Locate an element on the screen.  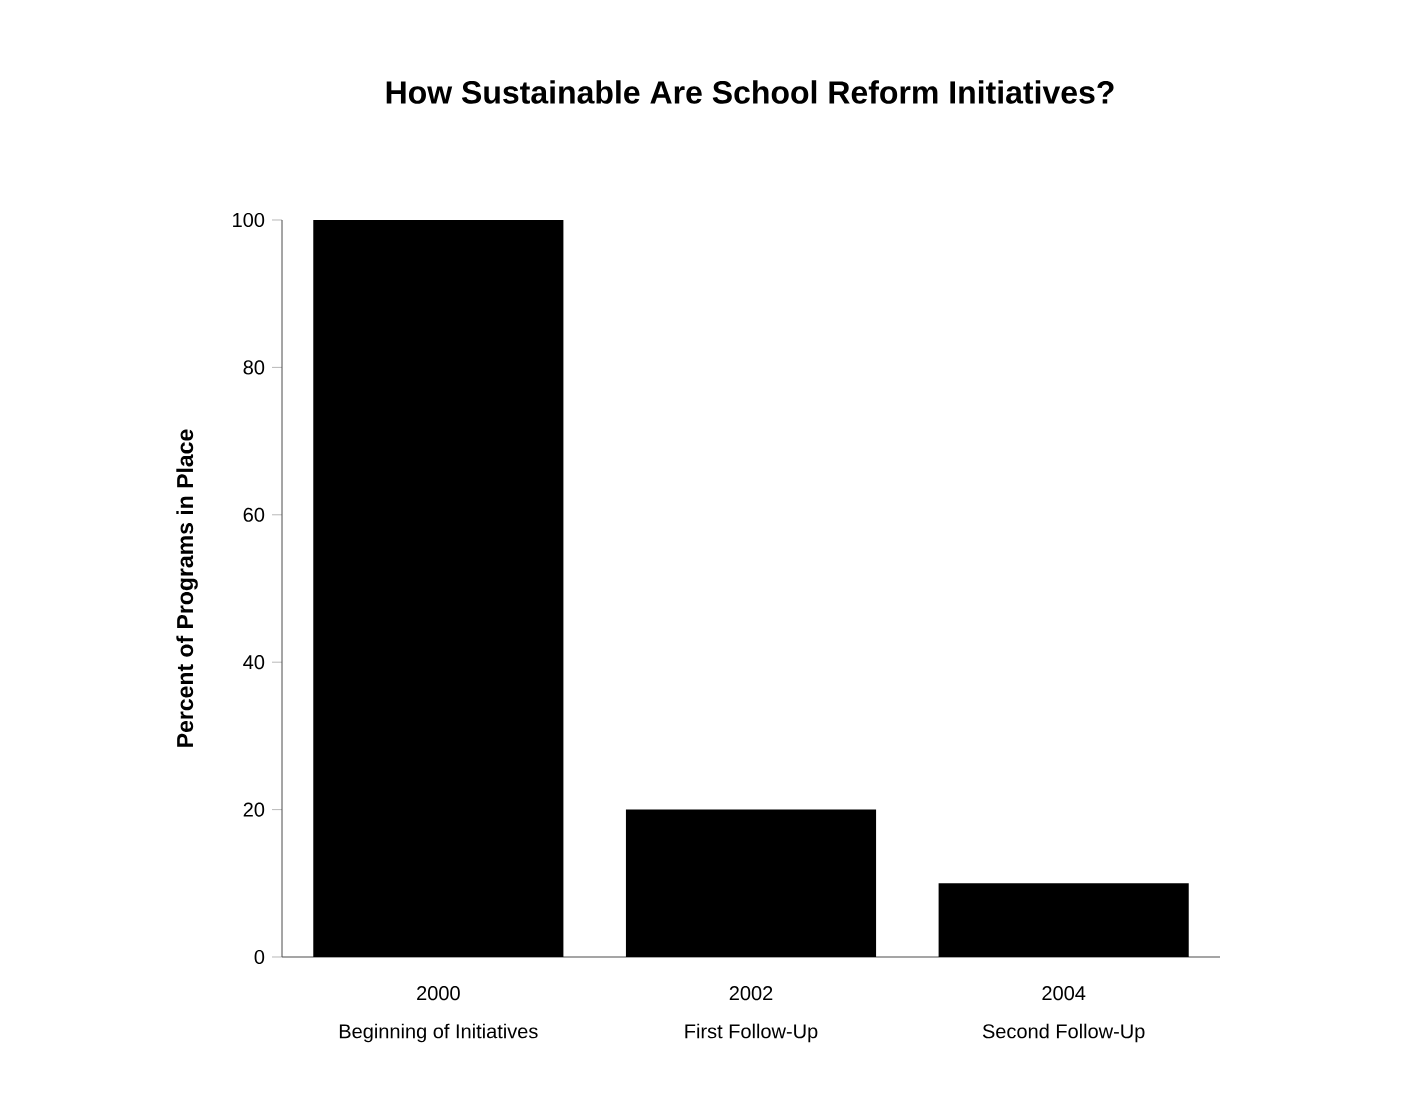
y-axis-title: Percent of Programs in Place is located at coordinates (187, 588).